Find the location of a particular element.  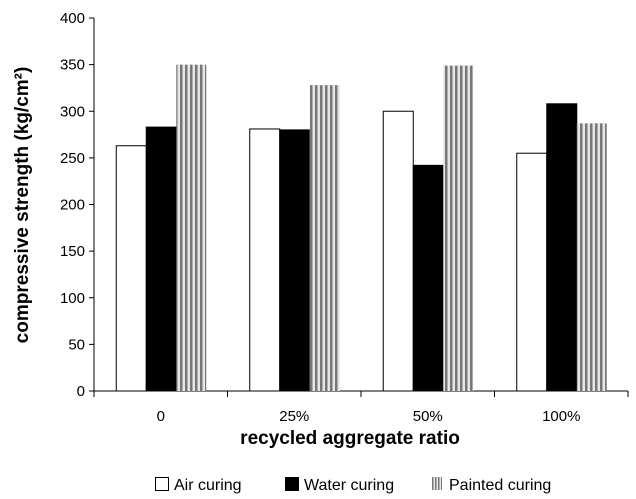

y-tick-label: 0 is located at coordinates (81, 391).